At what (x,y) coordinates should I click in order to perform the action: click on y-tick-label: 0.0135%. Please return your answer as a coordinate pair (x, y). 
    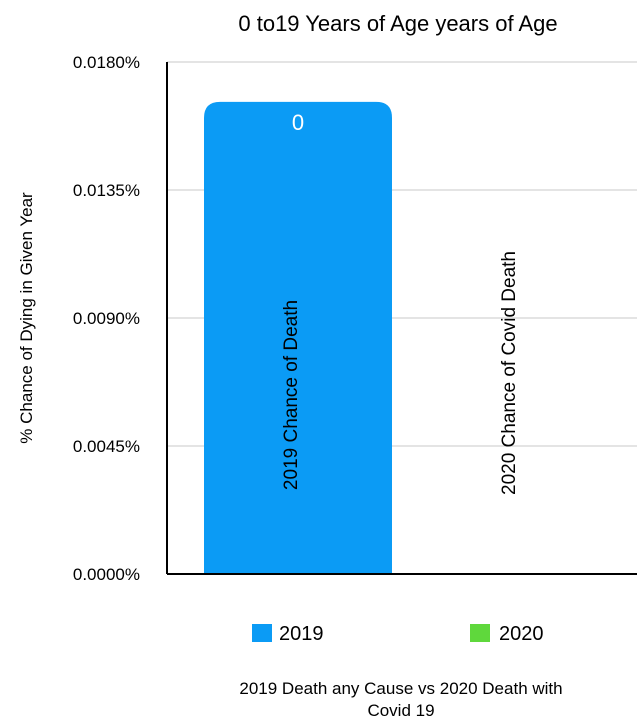
    Looking at the image, I should click on (106, 190).